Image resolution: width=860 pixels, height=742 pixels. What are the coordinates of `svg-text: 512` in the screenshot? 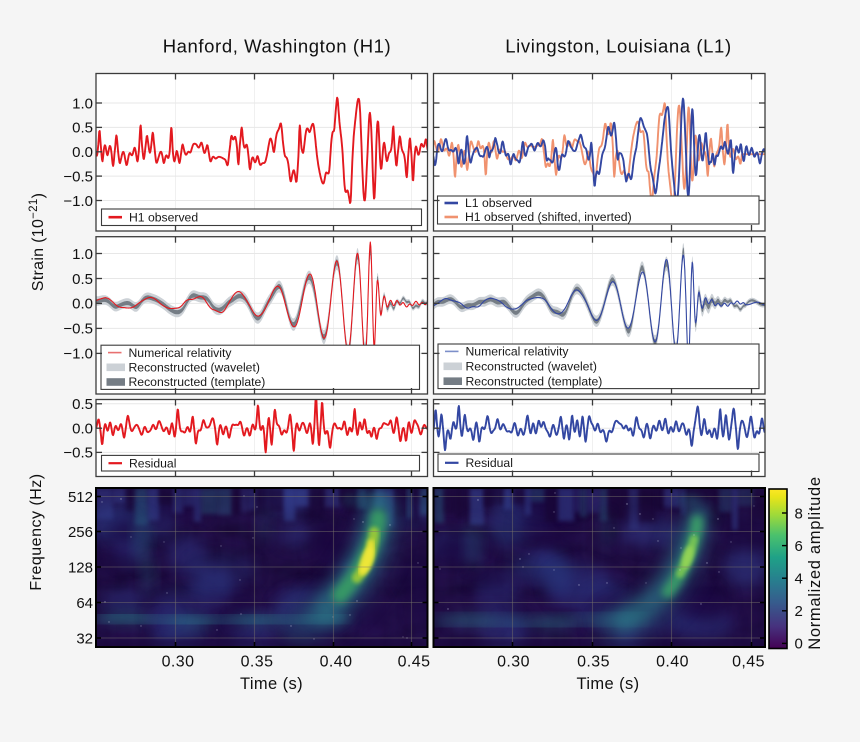 It's located at (80, 497).